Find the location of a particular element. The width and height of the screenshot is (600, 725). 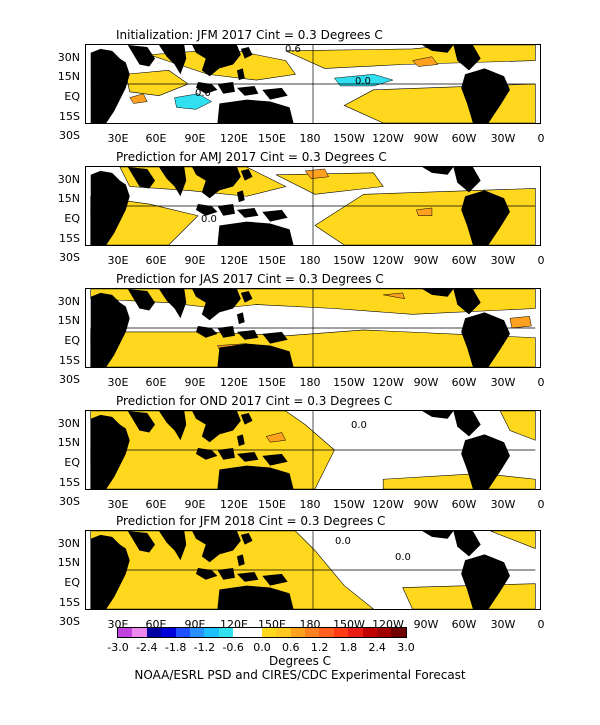

longitude-label: 0 is located at coordinates (541, 138).